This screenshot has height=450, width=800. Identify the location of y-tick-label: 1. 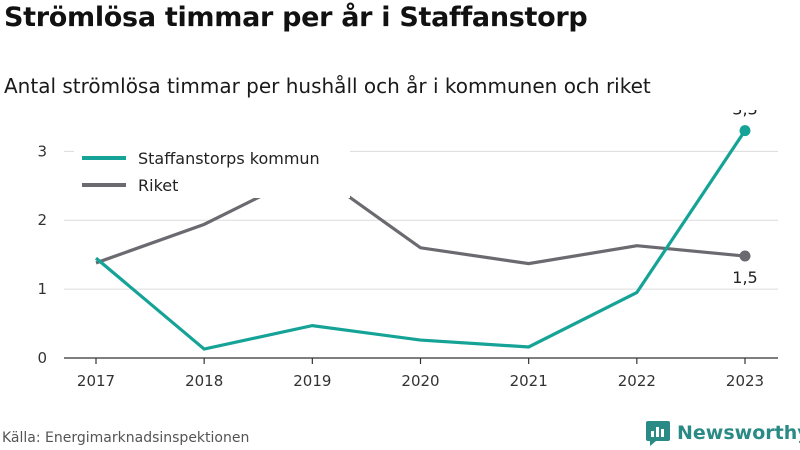
(42, 289).